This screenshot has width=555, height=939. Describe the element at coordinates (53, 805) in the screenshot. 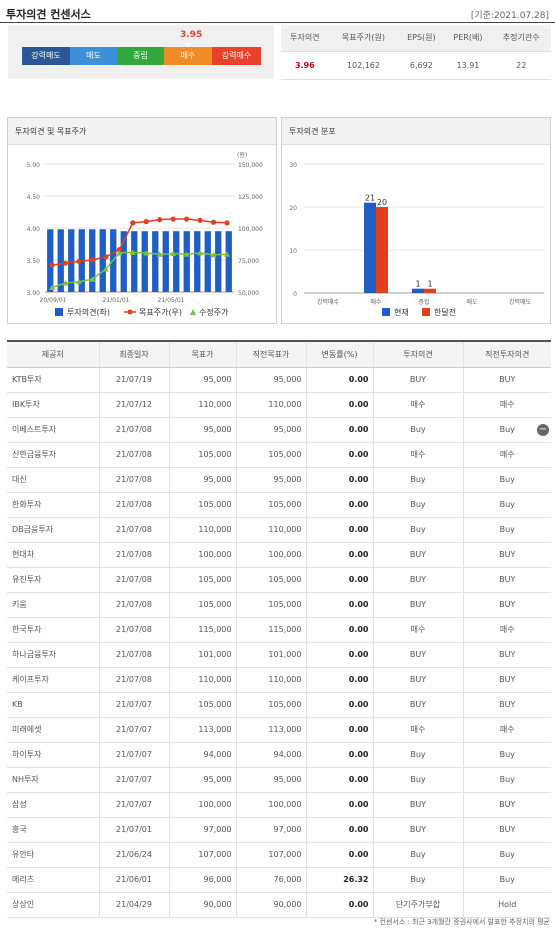

I see `table-cell: 삼성` at that location.